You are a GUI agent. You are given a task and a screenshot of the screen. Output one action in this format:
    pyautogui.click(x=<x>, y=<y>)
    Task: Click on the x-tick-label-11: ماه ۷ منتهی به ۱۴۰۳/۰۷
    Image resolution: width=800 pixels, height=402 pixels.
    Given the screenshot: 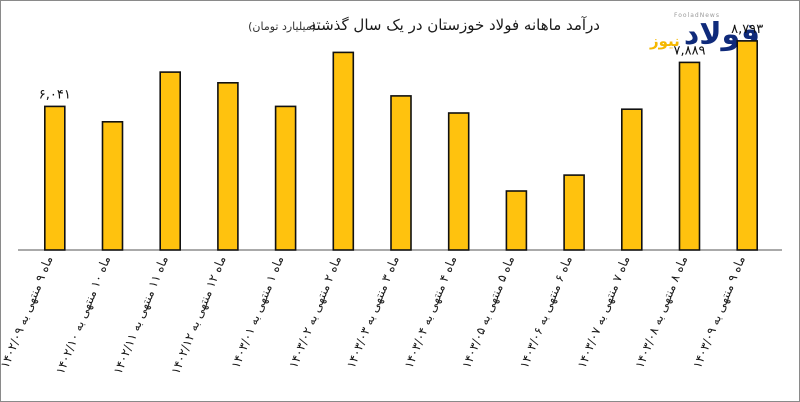 What is the action you would take?
    pyautogui.click(x=604, y=312)
    